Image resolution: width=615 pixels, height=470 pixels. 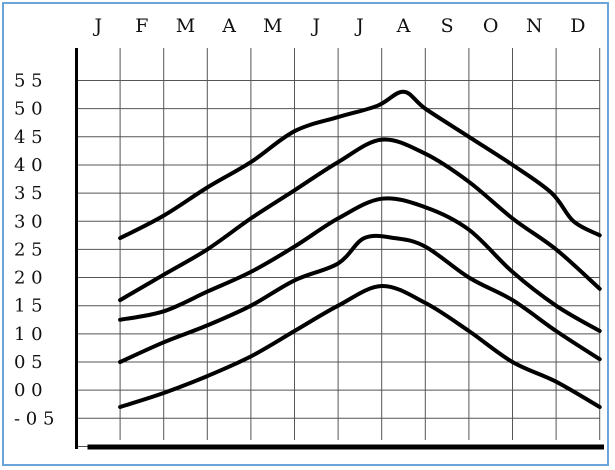 What do you see at coordinates (28, 306) in the screenshot?
I see `y-tick-label: 1 5` at bounding box center [28, 306].